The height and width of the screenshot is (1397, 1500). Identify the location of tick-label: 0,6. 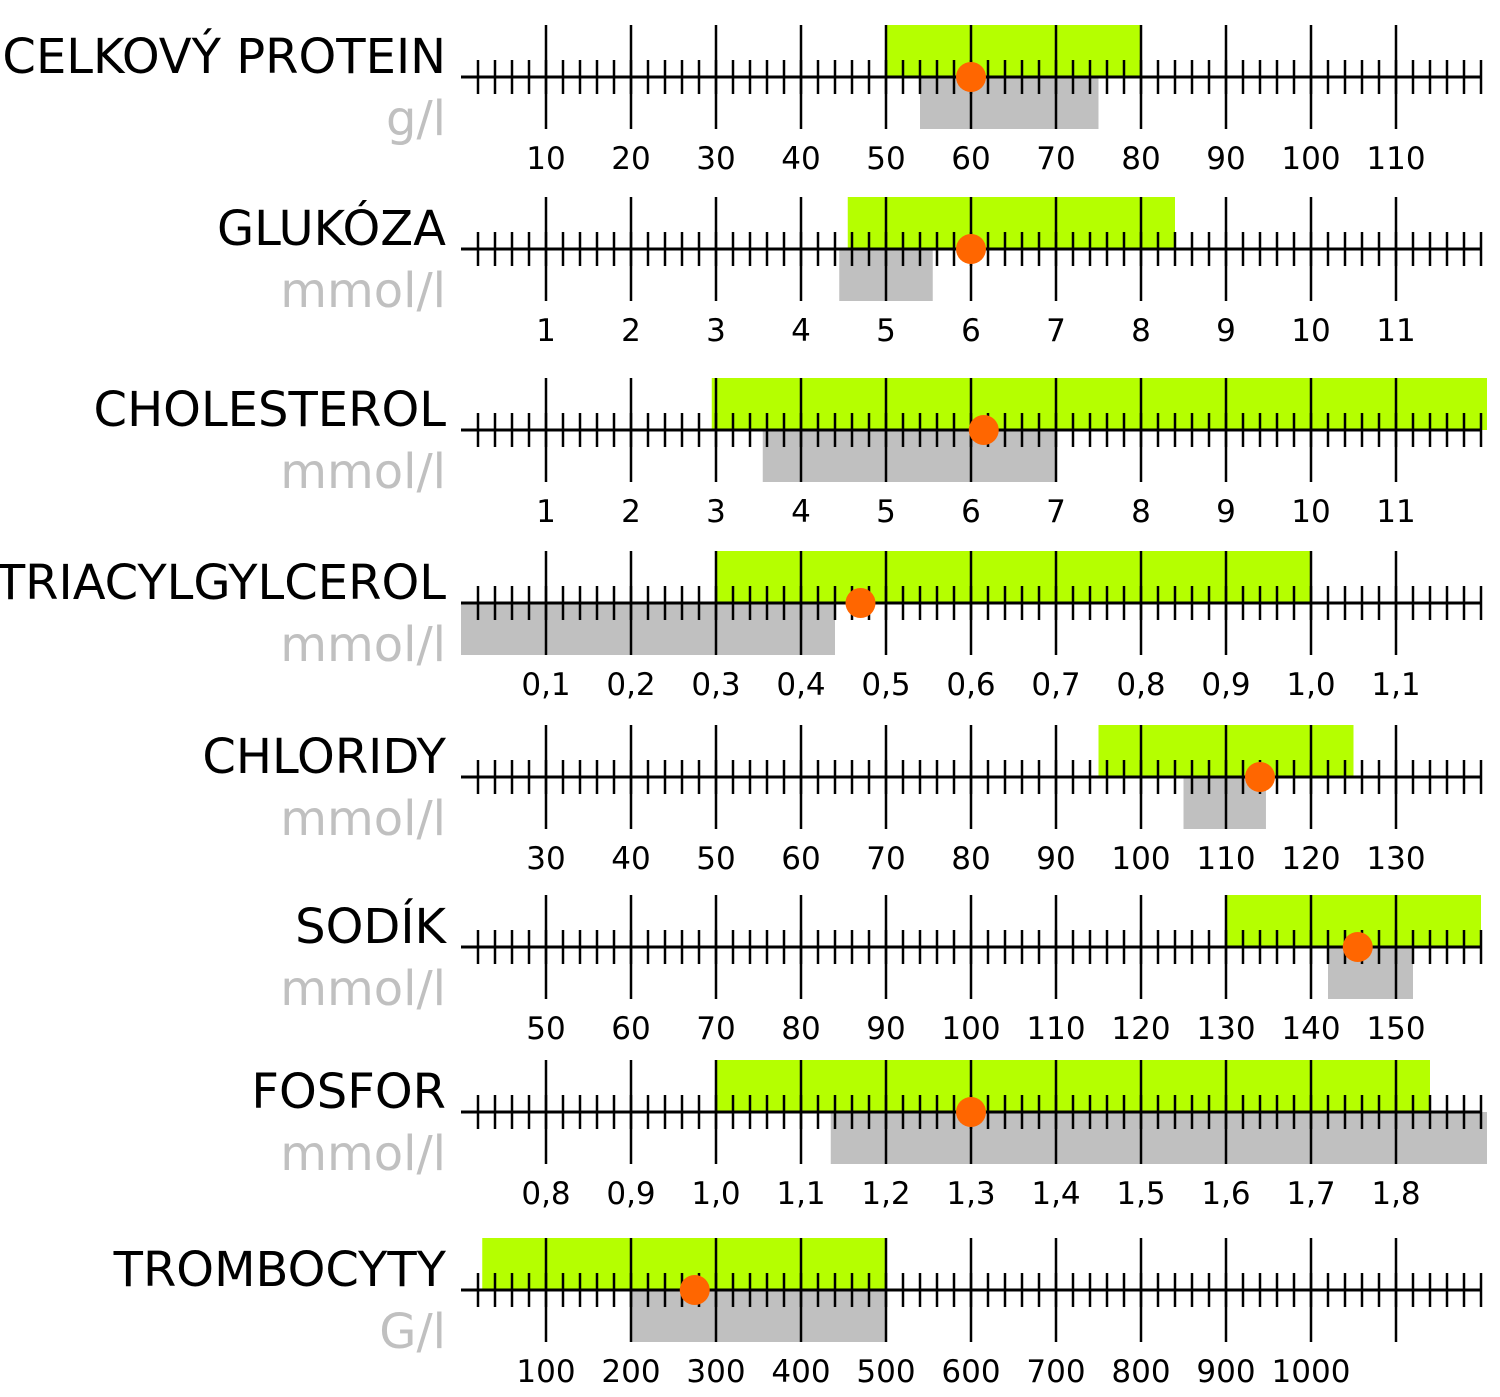
(970, 685).